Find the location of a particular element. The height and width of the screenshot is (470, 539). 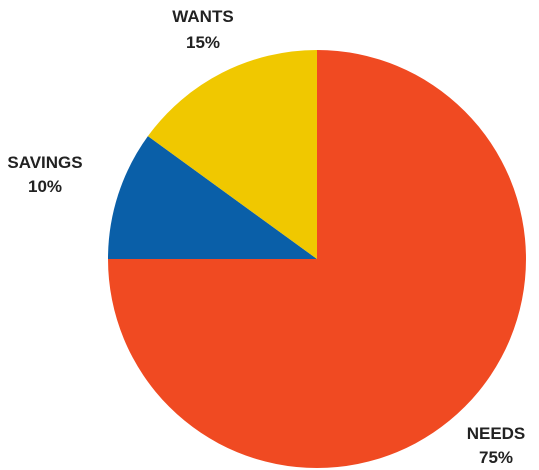

needs-name-label: NEEDS is located at coordinates (496, 433).